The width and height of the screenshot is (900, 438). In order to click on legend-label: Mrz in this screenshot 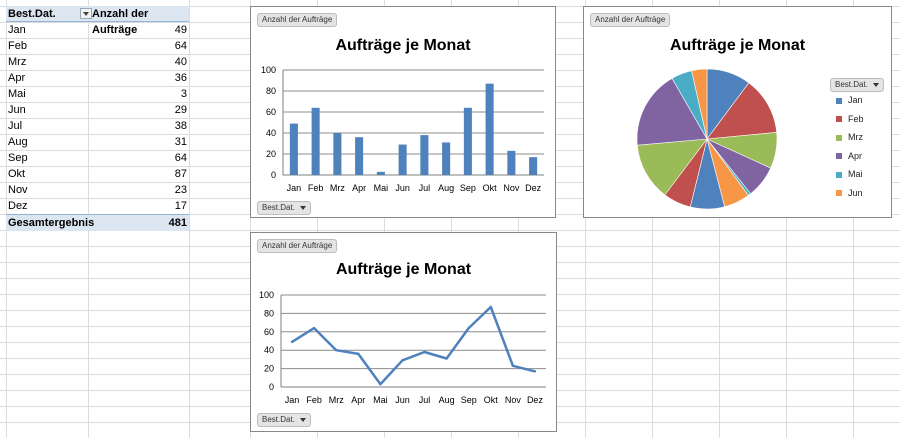, I will do `click(855, 137)`.